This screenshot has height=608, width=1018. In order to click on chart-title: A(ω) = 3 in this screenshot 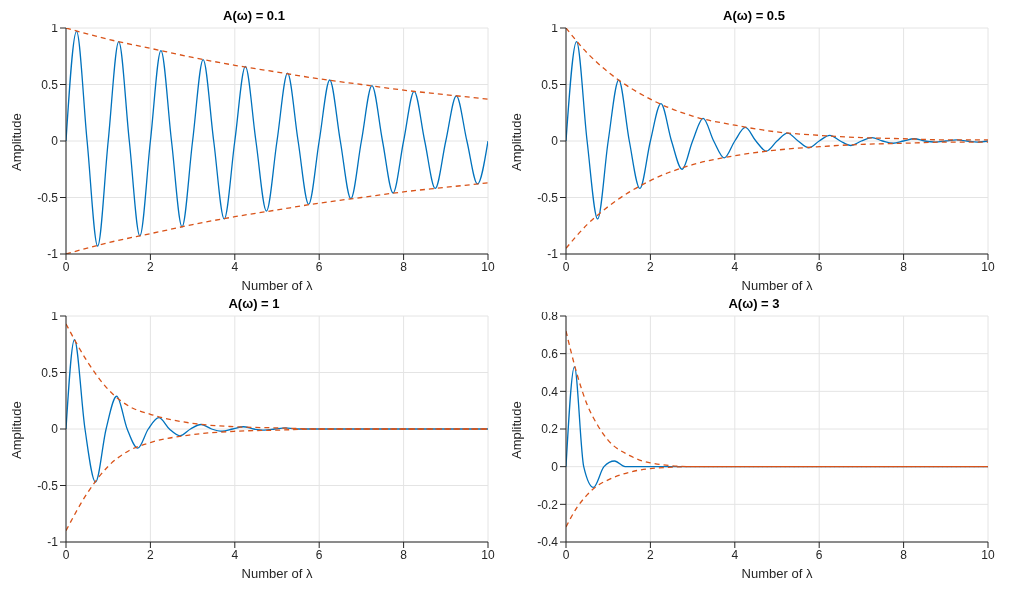, I will do `click(754, 303)`.